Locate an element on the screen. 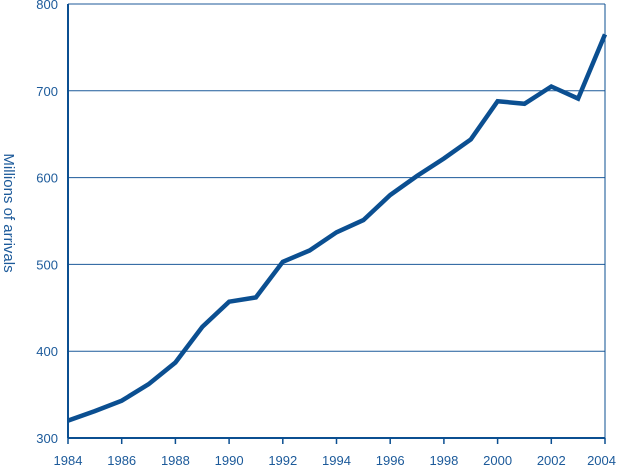 The width and height of the screenshot is (621, 467). x-tick-label: 2000 is located at coordinates (497, 460).